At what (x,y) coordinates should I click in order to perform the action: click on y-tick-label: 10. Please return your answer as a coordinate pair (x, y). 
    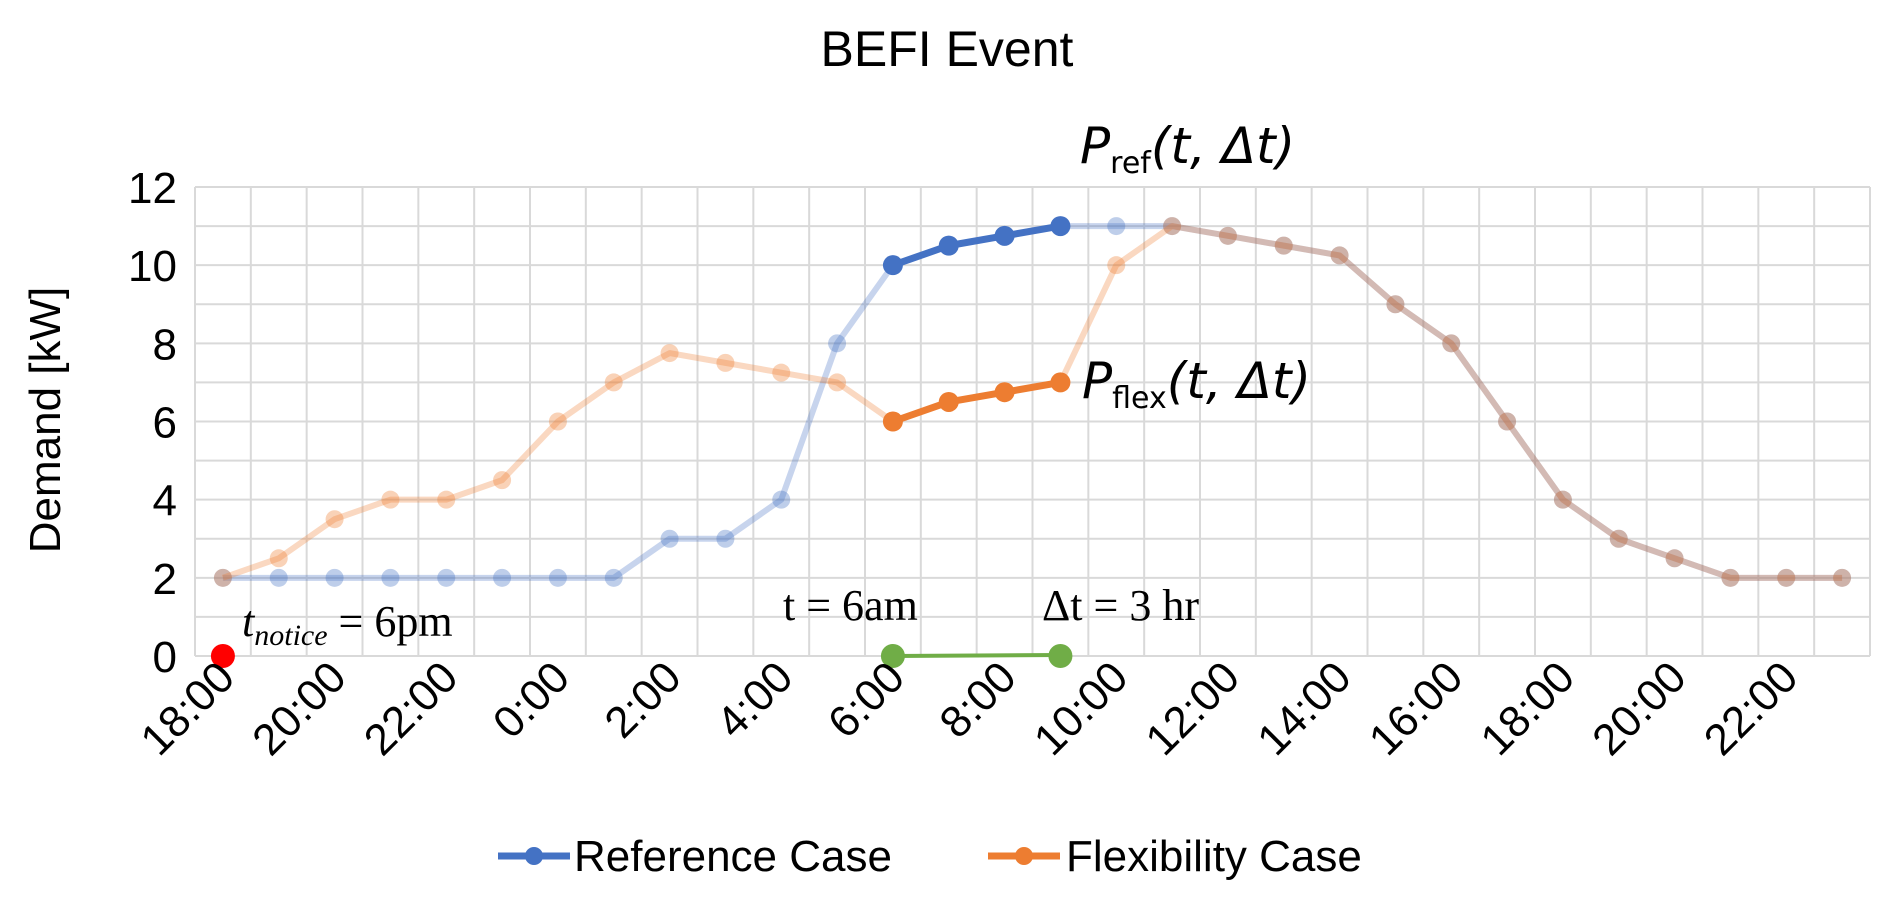
    Looking at the image, I should click on (152, 266).